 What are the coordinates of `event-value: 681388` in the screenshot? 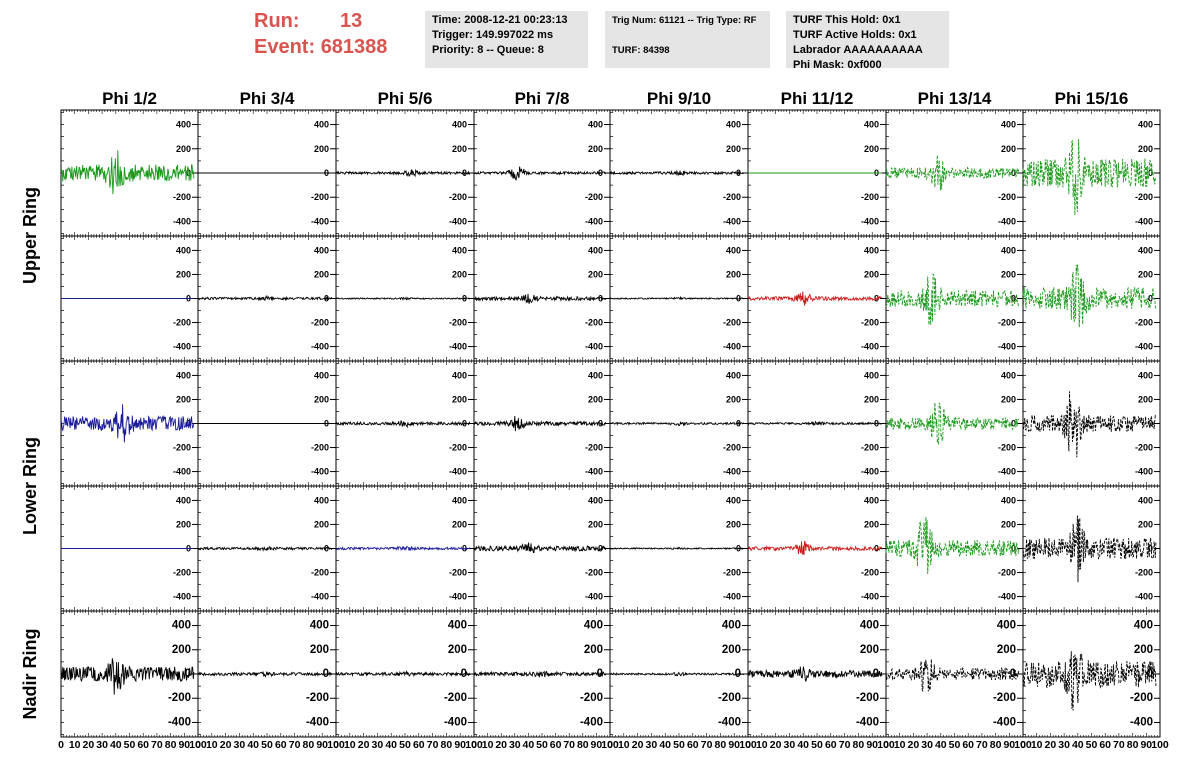 It's located at (354, 47).